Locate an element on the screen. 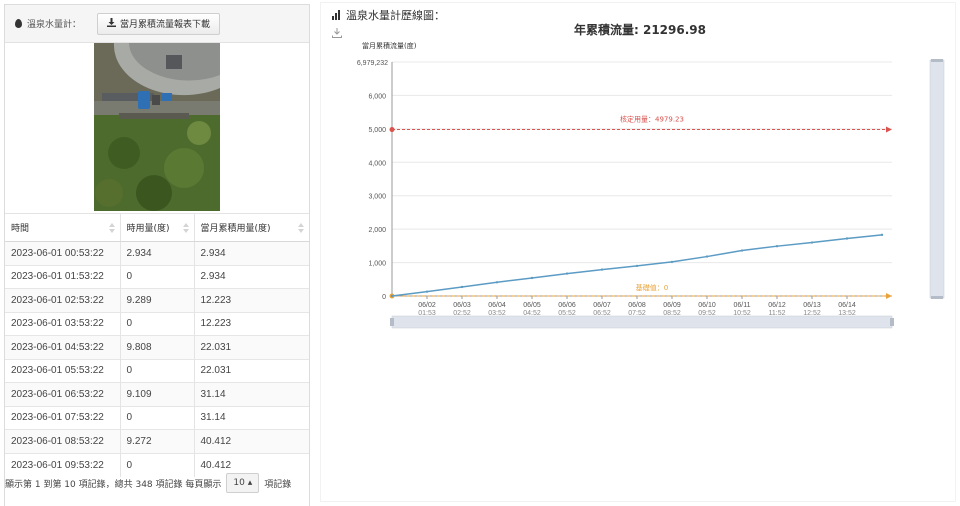 This screenshot has height=506, width=960. threshold-label: 核定用量：4979.23 is located at coordinates (652, 119).